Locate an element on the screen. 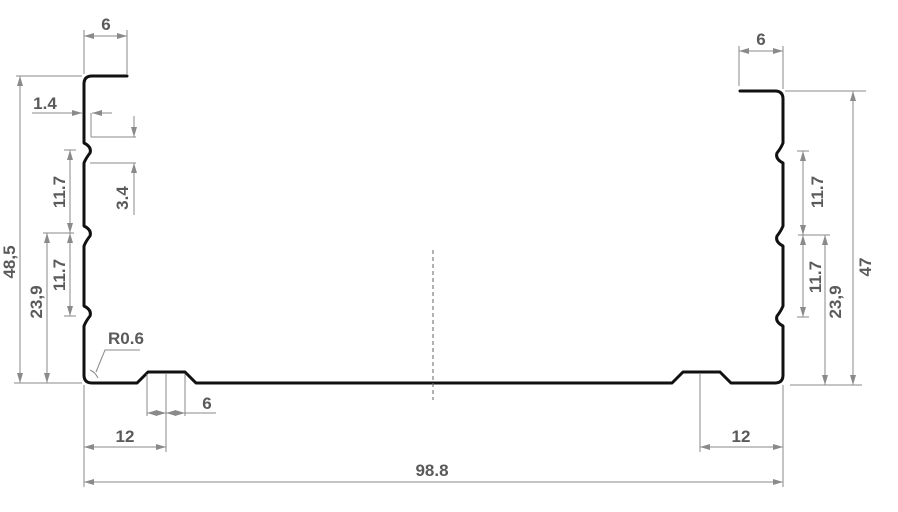 The width and height of the screenshot is (898, 512). label-radius: R0.6 is located at coordinates (126, 338).